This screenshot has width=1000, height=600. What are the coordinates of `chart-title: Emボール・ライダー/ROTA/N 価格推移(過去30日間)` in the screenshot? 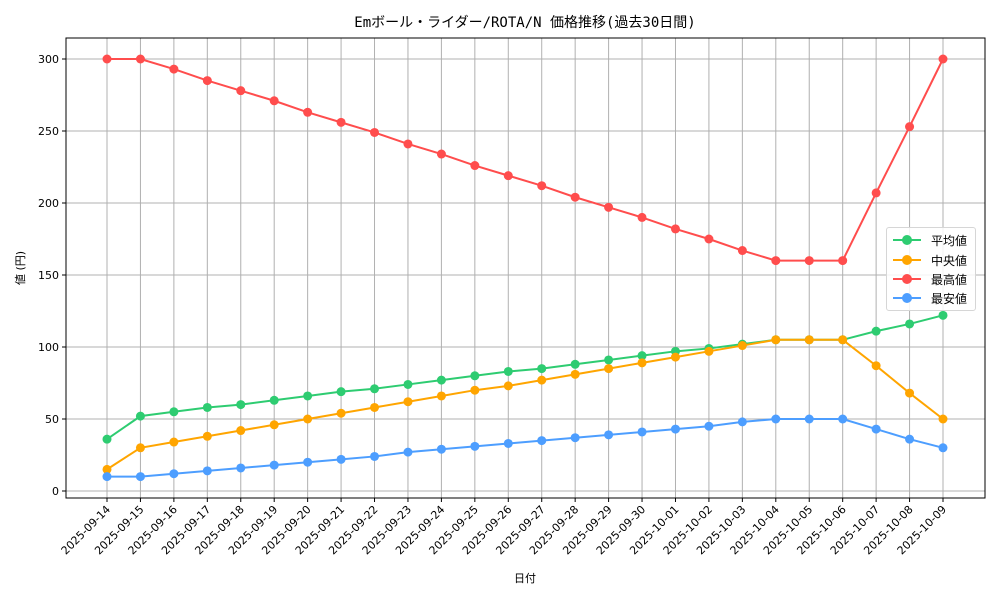 It's located at (525, 23).